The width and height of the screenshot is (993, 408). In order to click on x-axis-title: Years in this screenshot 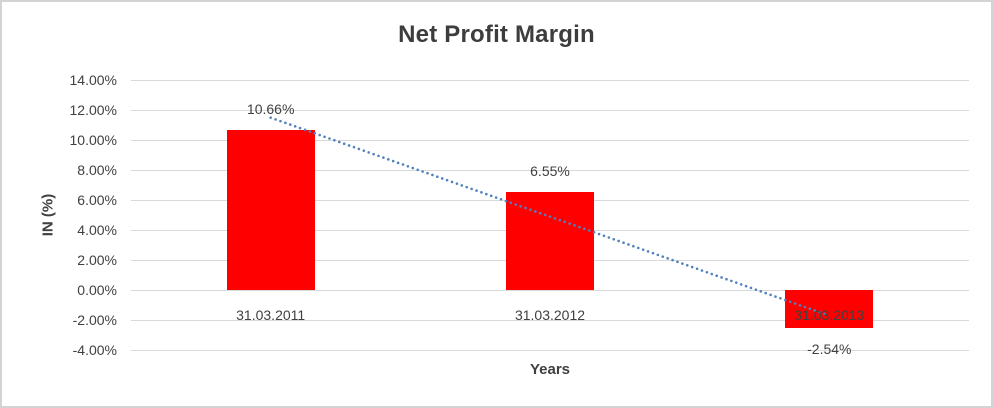, I will do `click(550, 369)`.